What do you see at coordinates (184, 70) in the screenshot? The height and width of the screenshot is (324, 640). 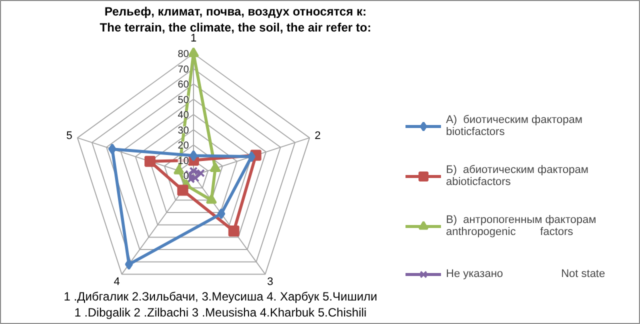 I see `y-tick-label: 70` at bounding box center [184, 70].